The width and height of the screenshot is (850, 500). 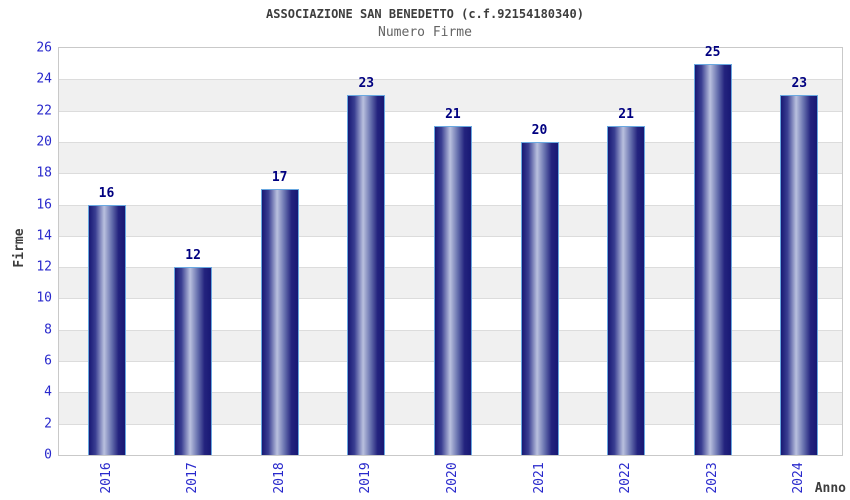 What do you see at coordinates (44, 111) in the screenshot?
I see `y-tick-label: 22` at bounding box center [44, 111].